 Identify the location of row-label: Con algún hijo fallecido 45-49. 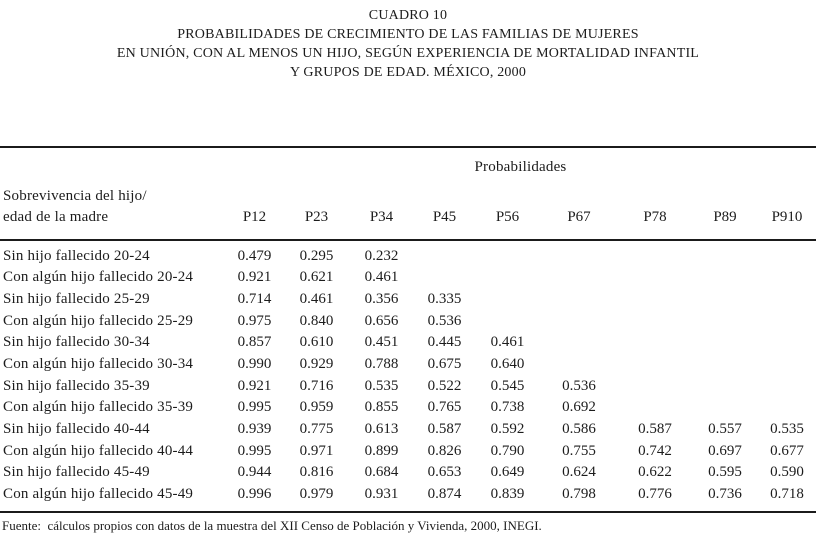
(98, 494).